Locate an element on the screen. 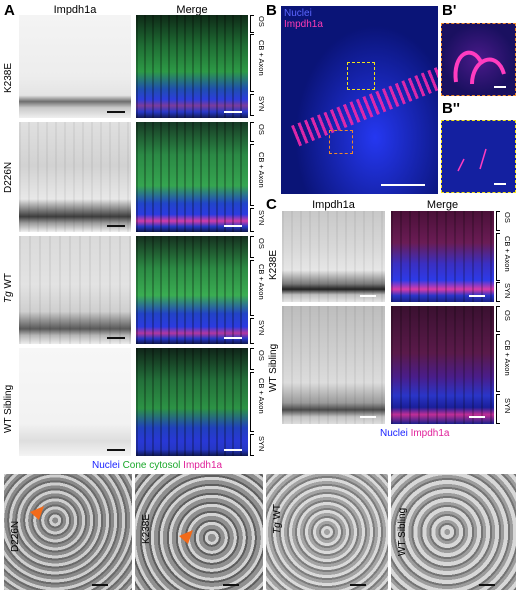 The height and width of the screenshot is (593, 520). panel-letter-a: A is located at coordinates (9, 10).